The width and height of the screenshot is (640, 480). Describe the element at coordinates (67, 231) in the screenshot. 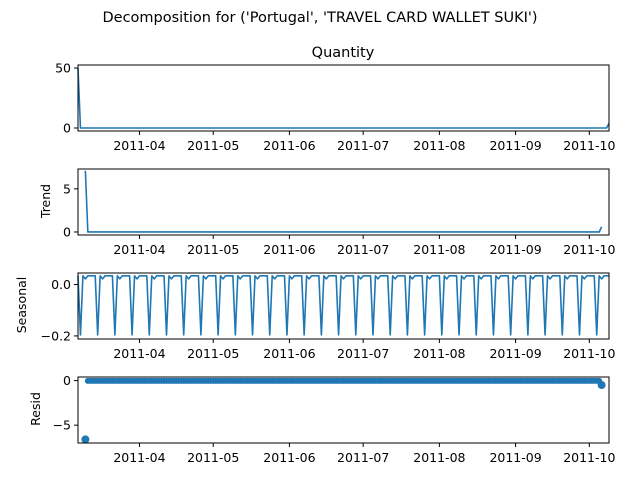

I see `trend-ytick-label: 0` at that location.